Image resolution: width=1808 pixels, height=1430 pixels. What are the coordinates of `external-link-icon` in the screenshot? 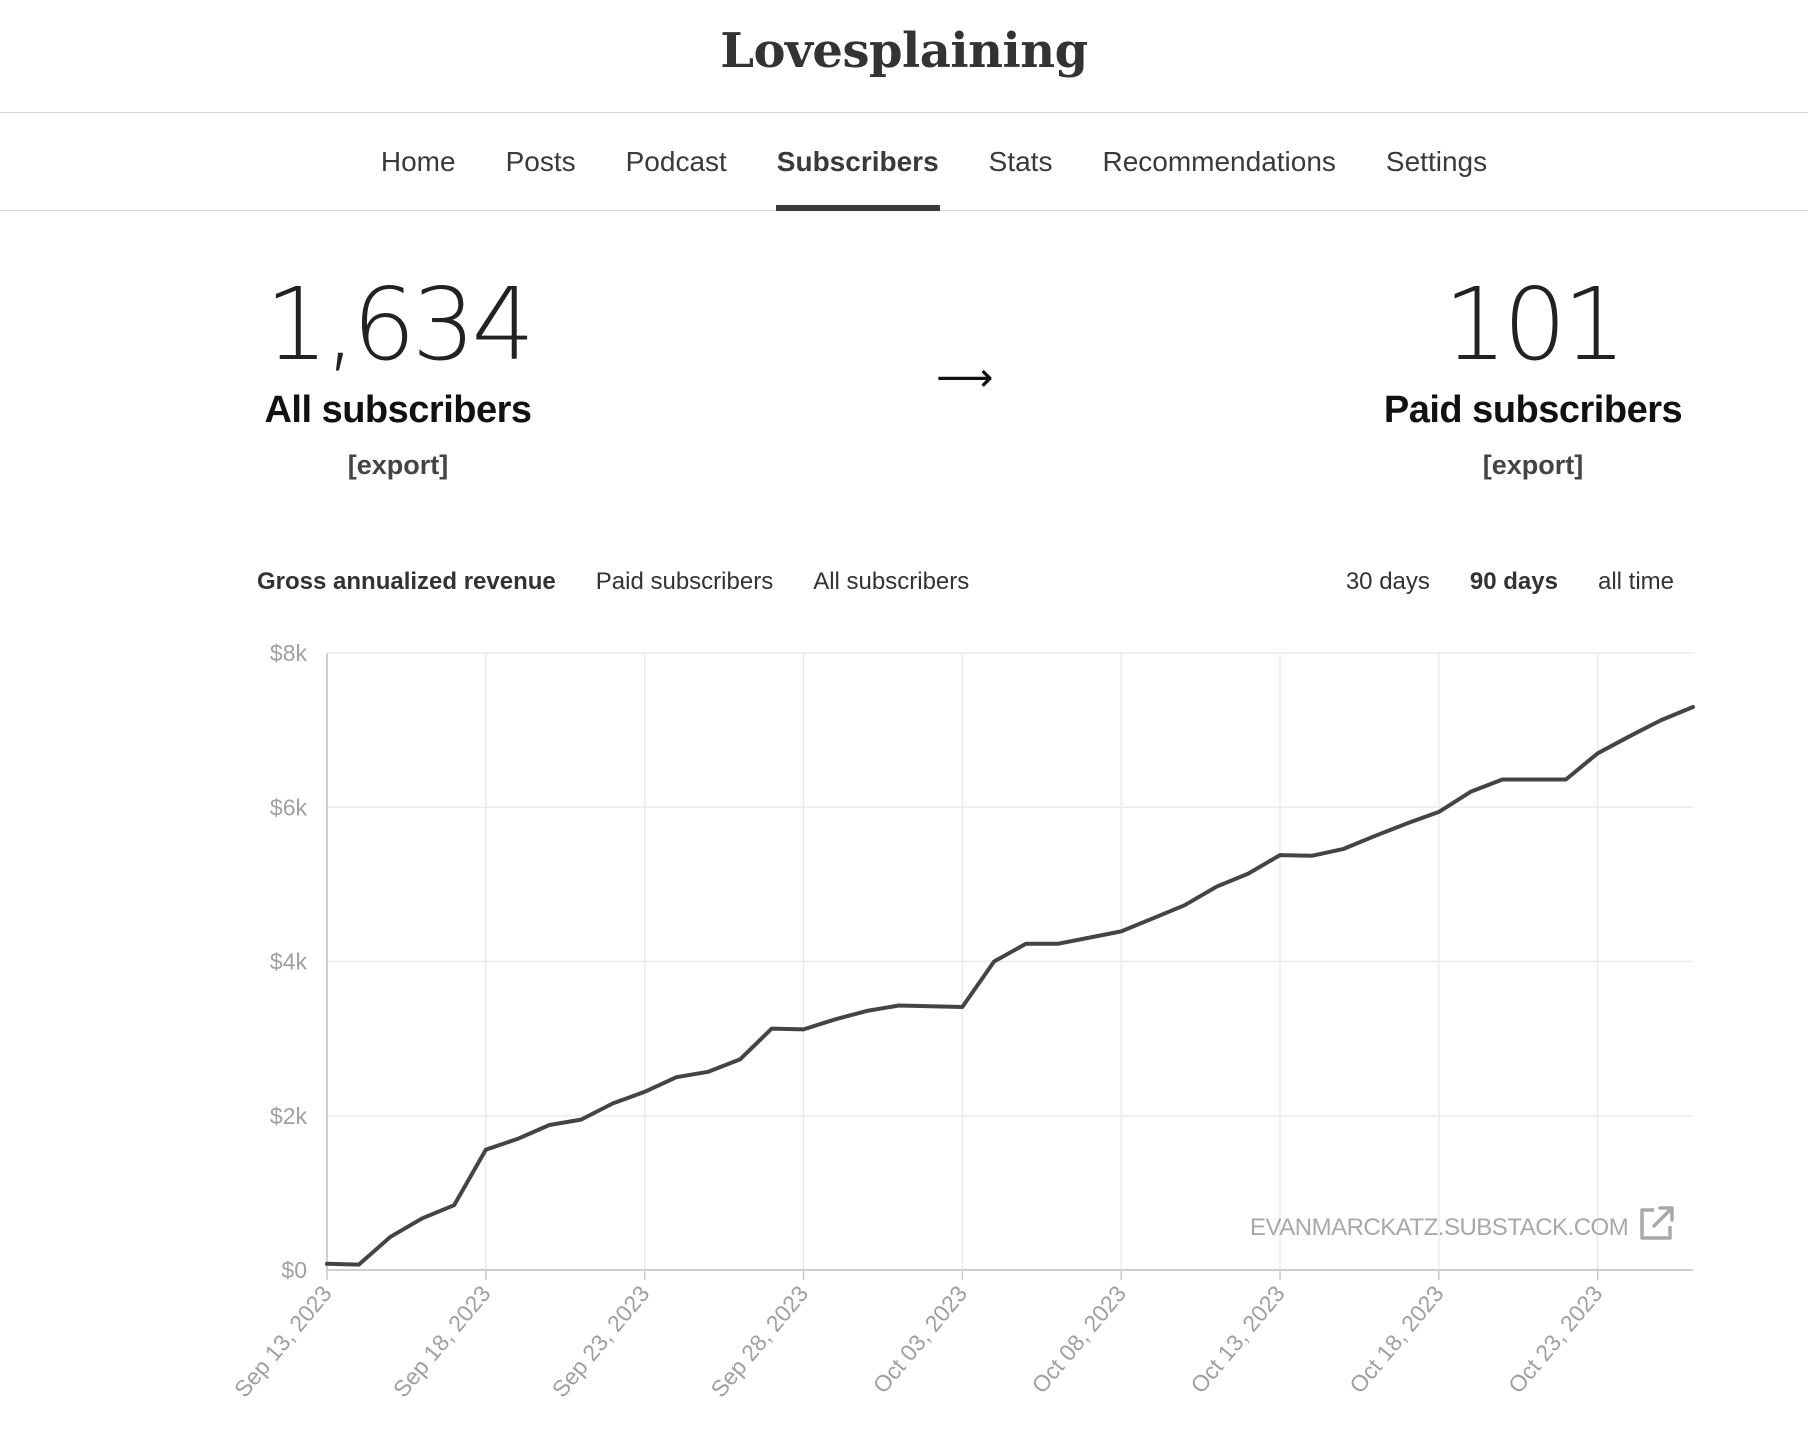 It's located at (1656, 1227).